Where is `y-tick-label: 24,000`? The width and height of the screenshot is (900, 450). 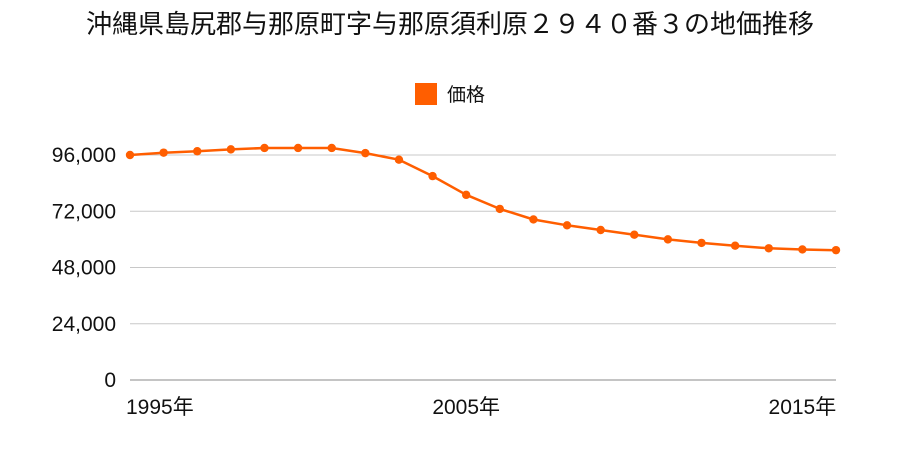
y-tick-label: 24,000 is located at coordinates (84, 324).